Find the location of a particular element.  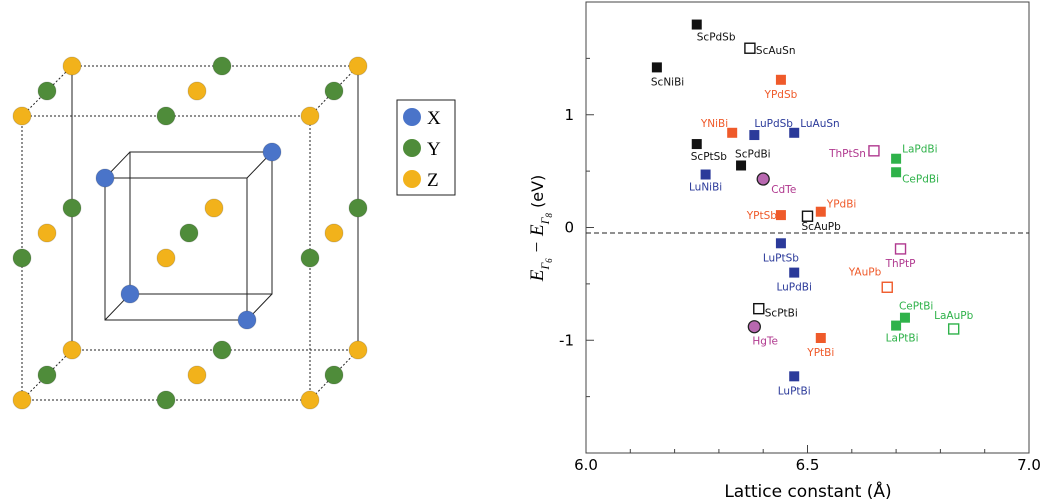

point-laaupb is located at coordinates (953, 329).